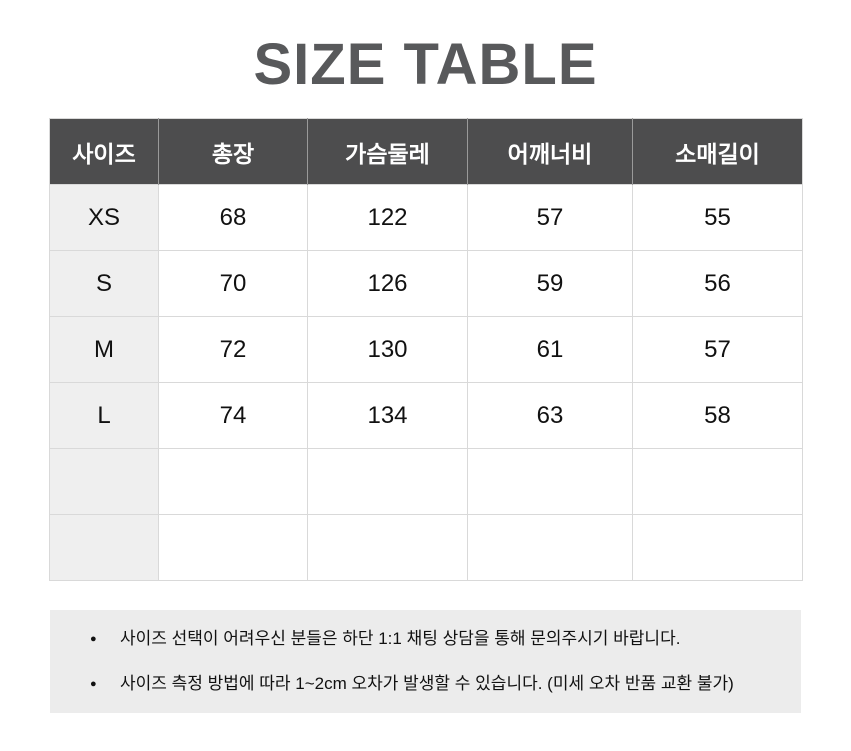 This screenshot has width=851, height=751. I want to click on table-row-l: L 74 134 63 58, so click(426, 415).